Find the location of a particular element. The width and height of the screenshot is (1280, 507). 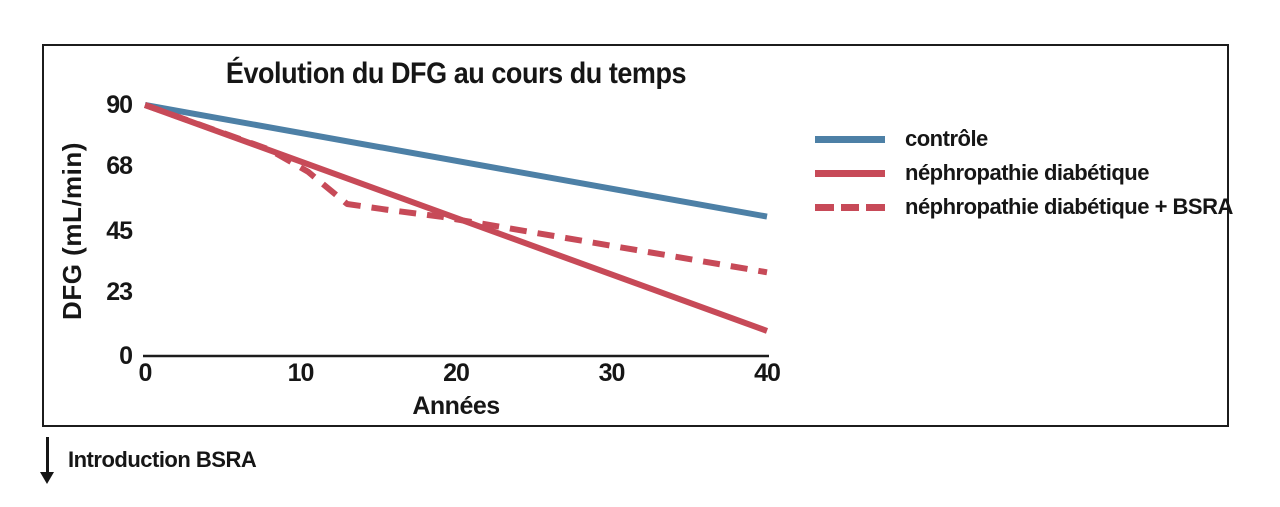

legend-item-2: néphropathie diabétique + BSRA is located at coordinates (1024, 207).